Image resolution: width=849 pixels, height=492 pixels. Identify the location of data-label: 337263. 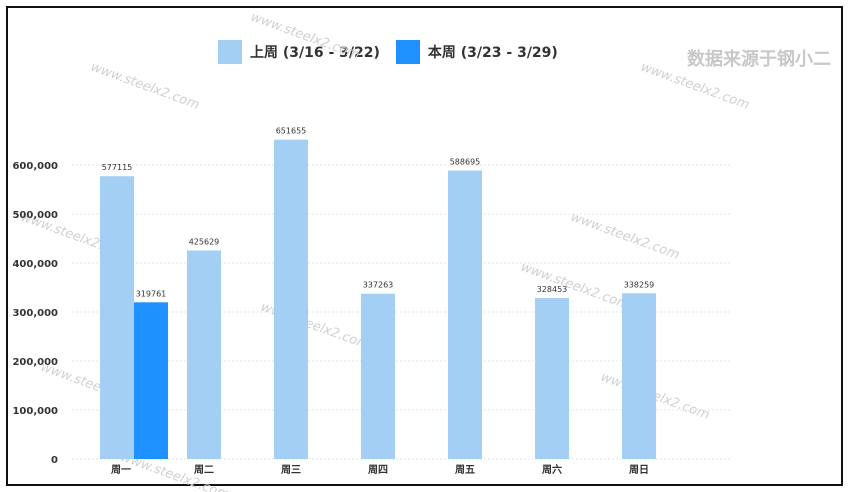
(378, 285).